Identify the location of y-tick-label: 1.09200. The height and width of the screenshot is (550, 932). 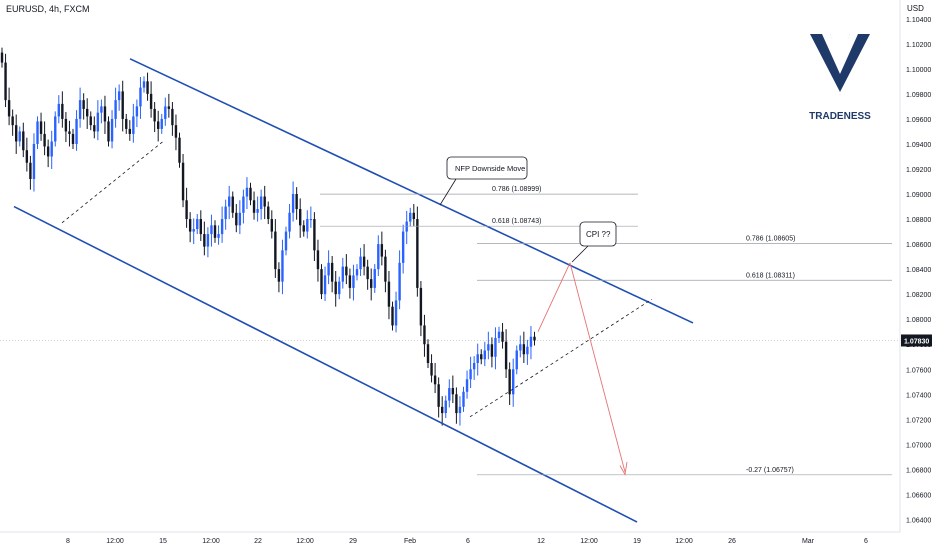
(918, 170).